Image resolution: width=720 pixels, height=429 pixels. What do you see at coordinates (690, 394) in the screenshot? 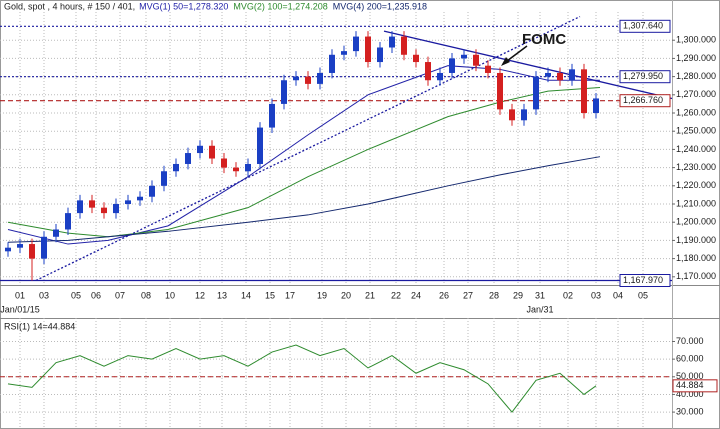
I see `y-tick-label: 40.000` at bounding box center [690, 394].